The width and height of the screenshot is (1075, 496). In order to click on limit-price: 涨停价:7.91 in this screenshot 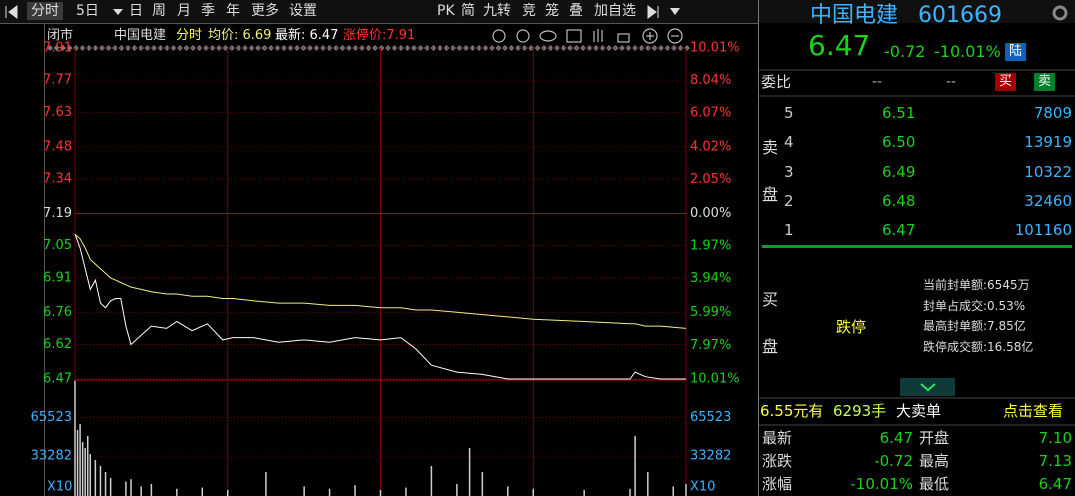, I will do `click(379, 35)`.